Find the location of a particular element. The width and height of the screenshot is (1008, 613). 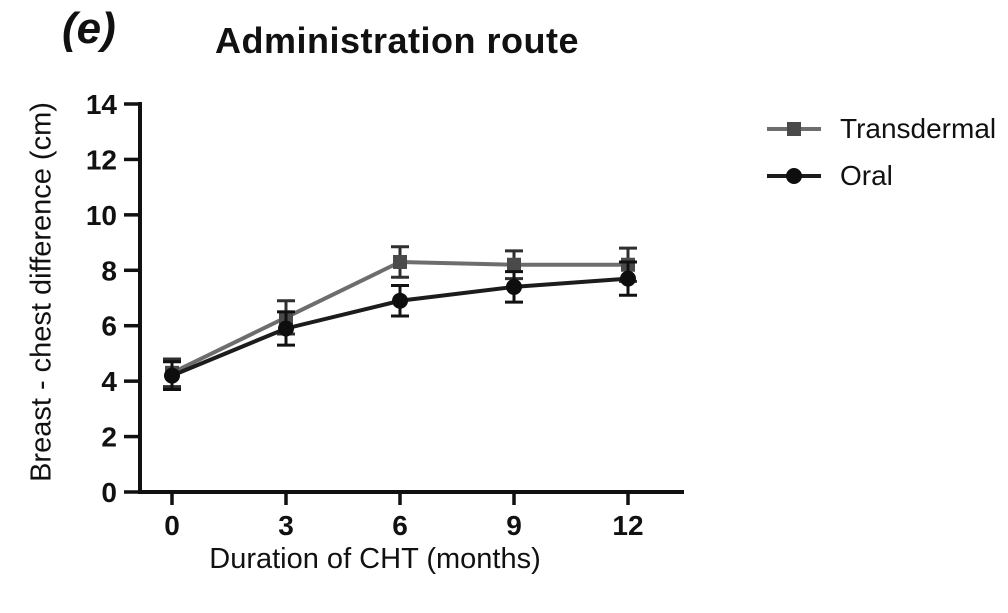

legend-label-oral: Oral is located at coordinates (866, 175).